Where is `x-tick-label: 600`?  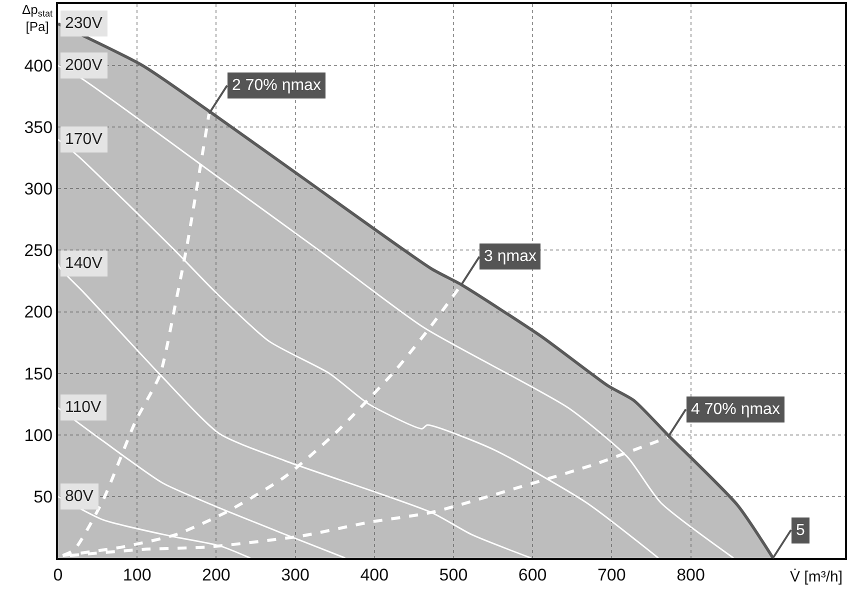
x-tick-label: 600 is located at coordinates (532, 574).